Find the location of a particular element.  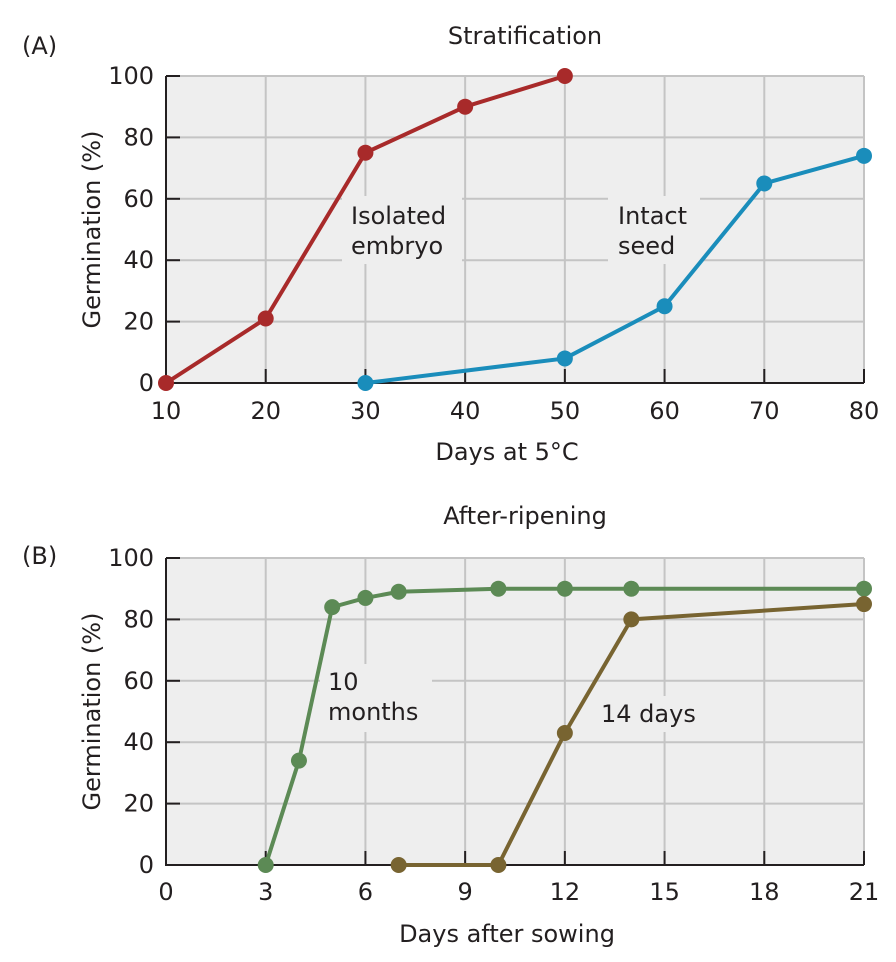

series-annotation: Intact seed is located at coordinates (652, 231).